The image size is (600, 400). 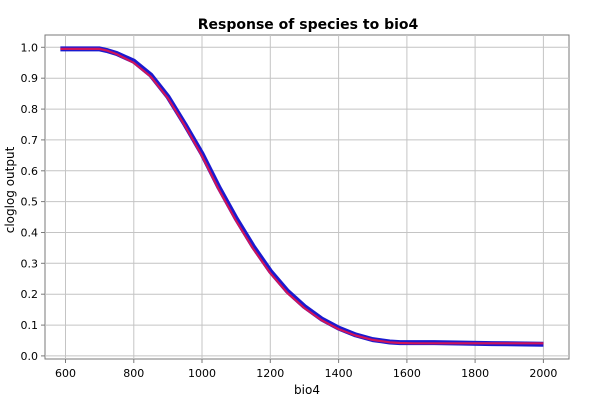 What do you see at coordinates (10, 189) in the screenshot?
I see `y-axis-label: cloglog output` at bounding box center [10, 189].